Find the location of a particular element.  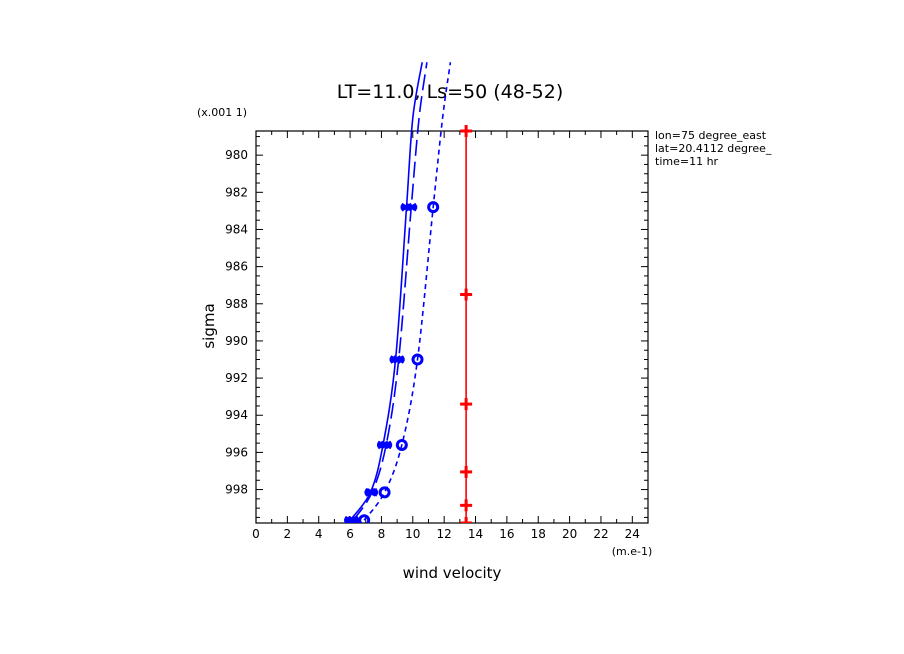

series-group is located at coordinates (408, 292).